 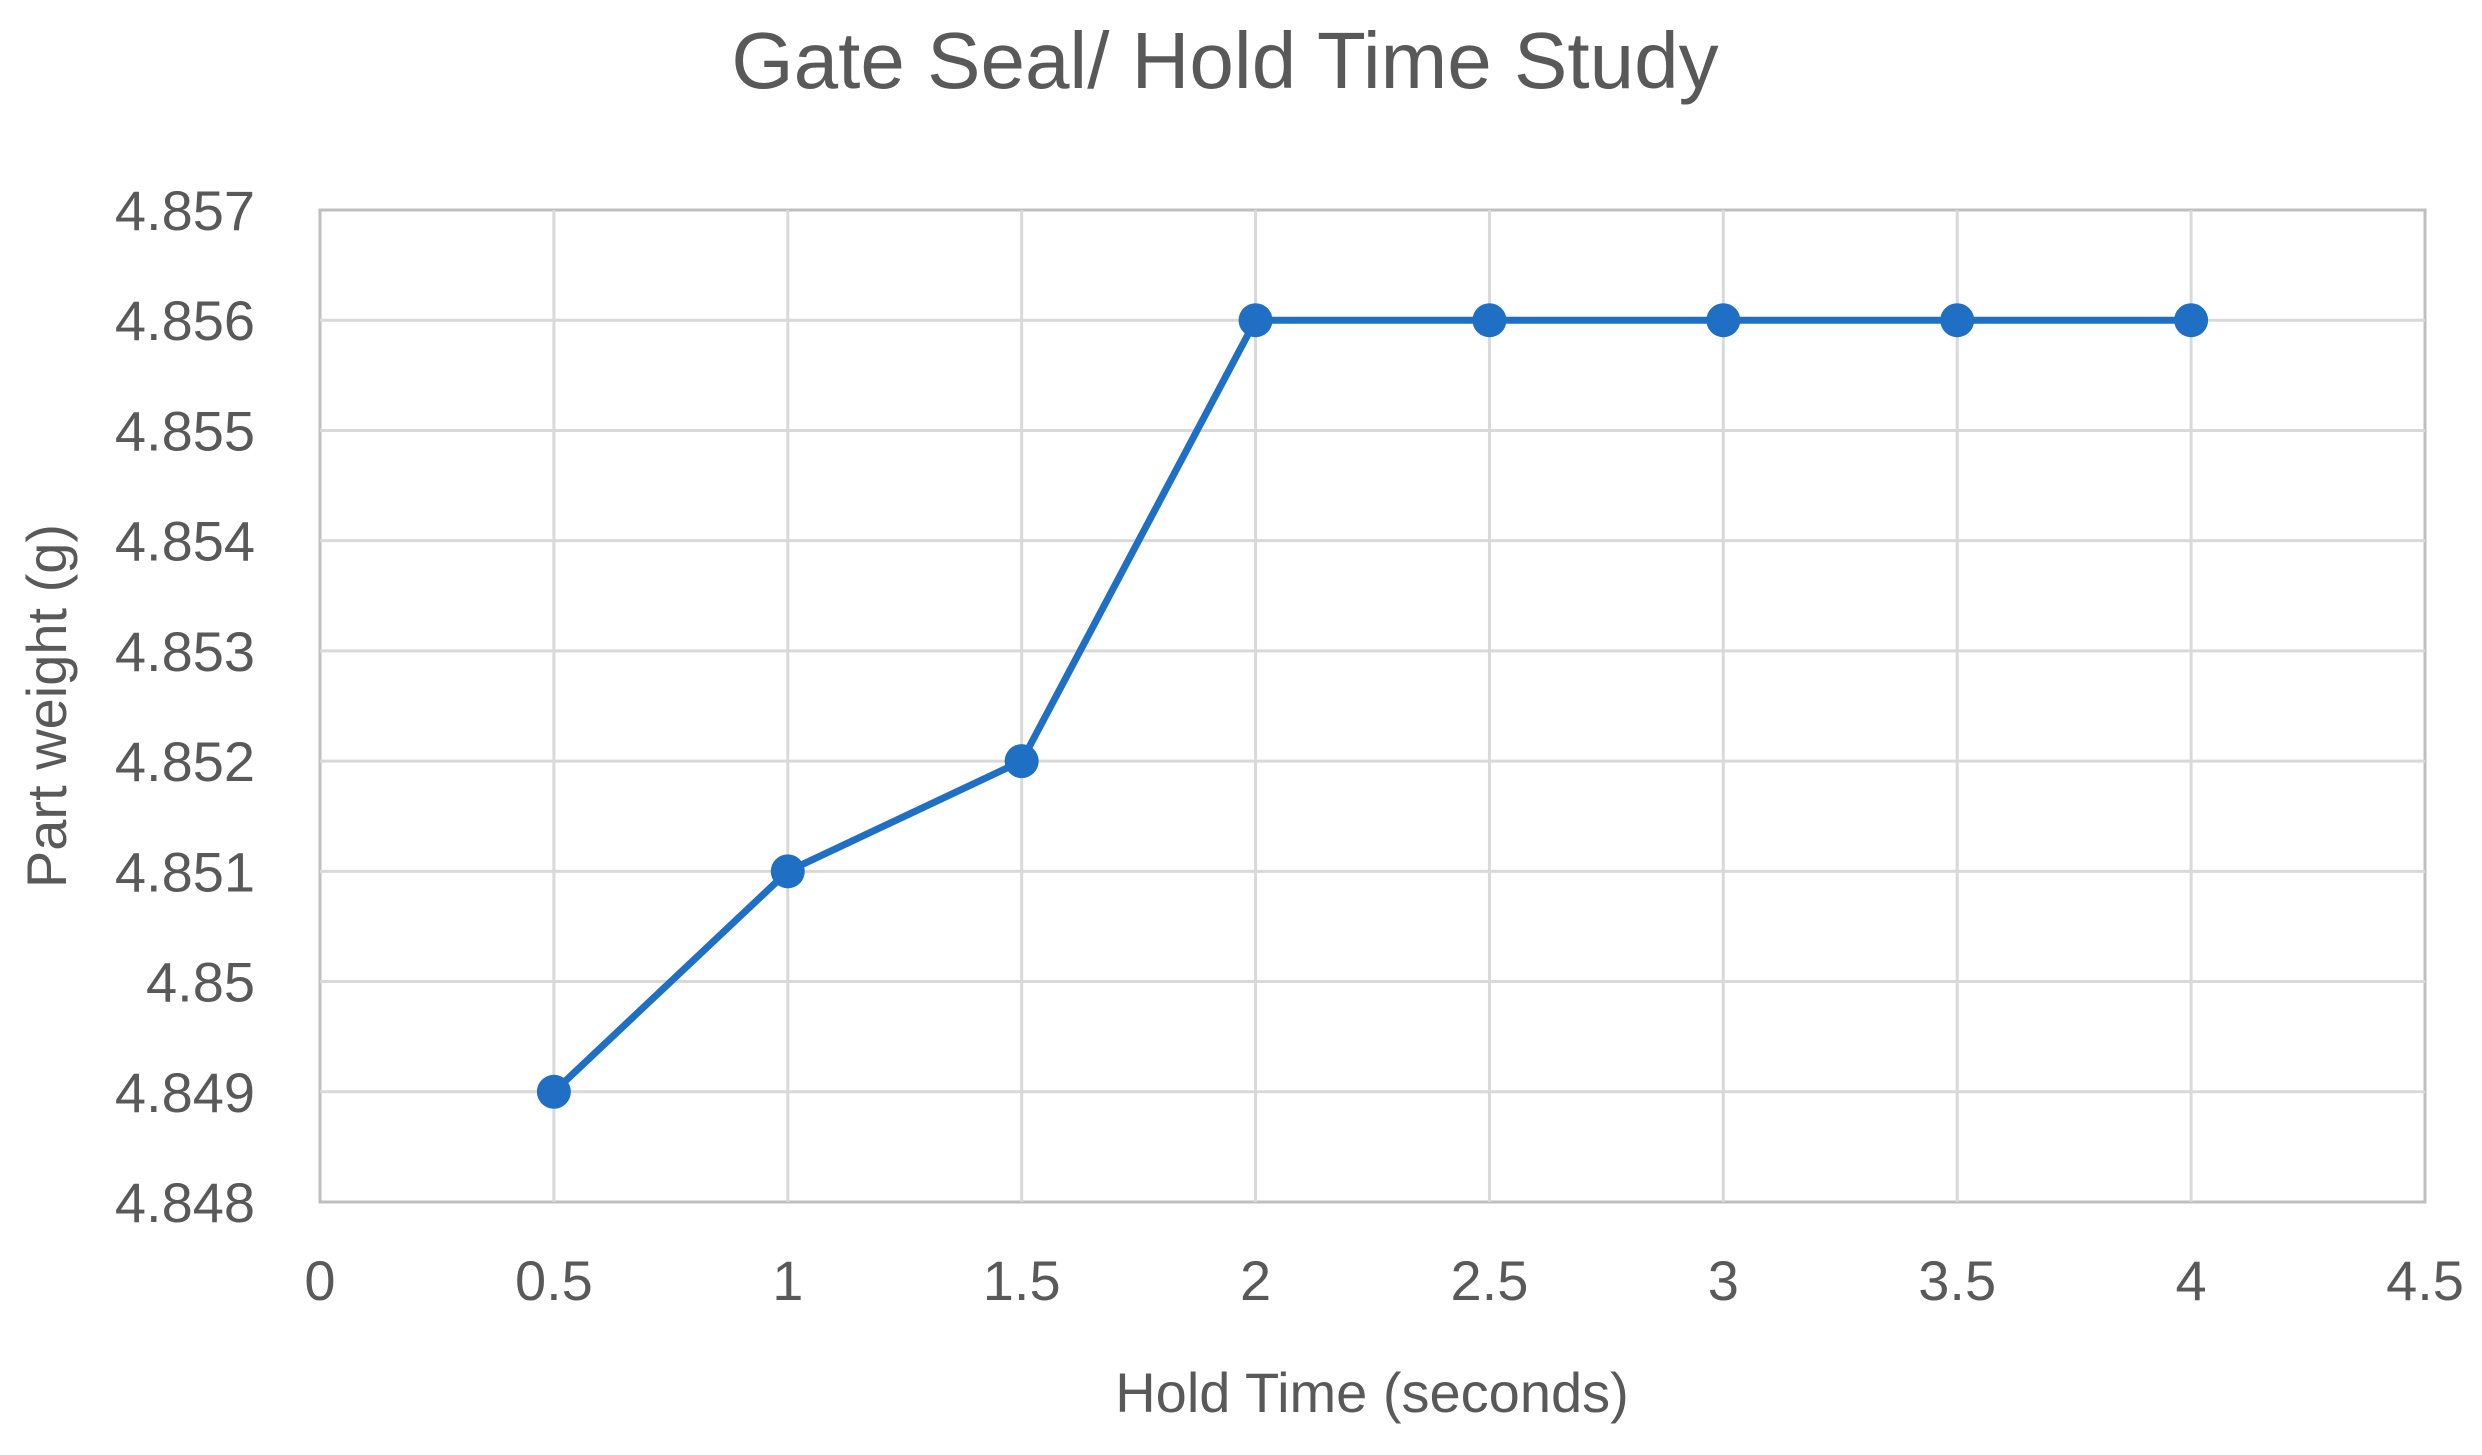 I want to click on x-axis-title: Hold Time (seconds), so click(x=1372, y=1392).